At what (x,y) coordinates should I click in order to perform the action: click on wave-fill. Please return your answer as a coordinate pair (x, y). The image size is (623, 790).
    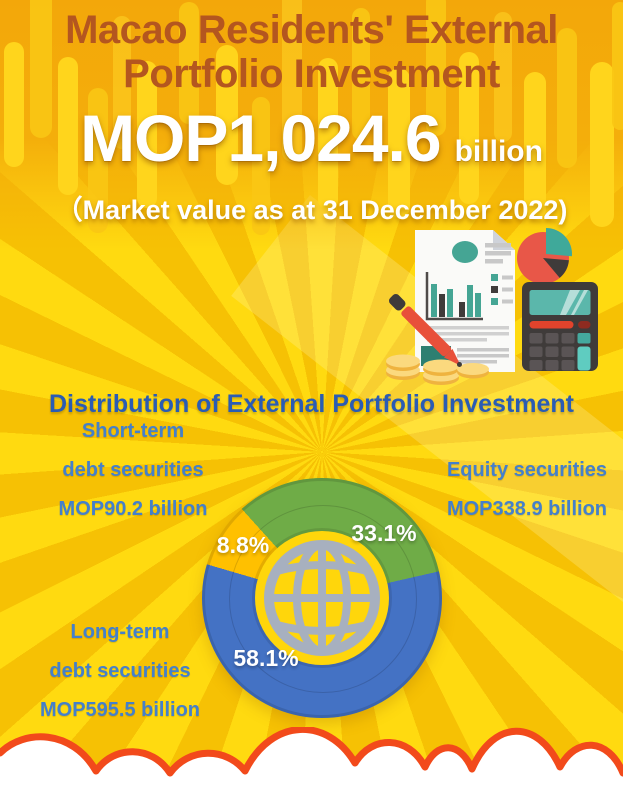
    Looking at the image, I should click on (311, 759).